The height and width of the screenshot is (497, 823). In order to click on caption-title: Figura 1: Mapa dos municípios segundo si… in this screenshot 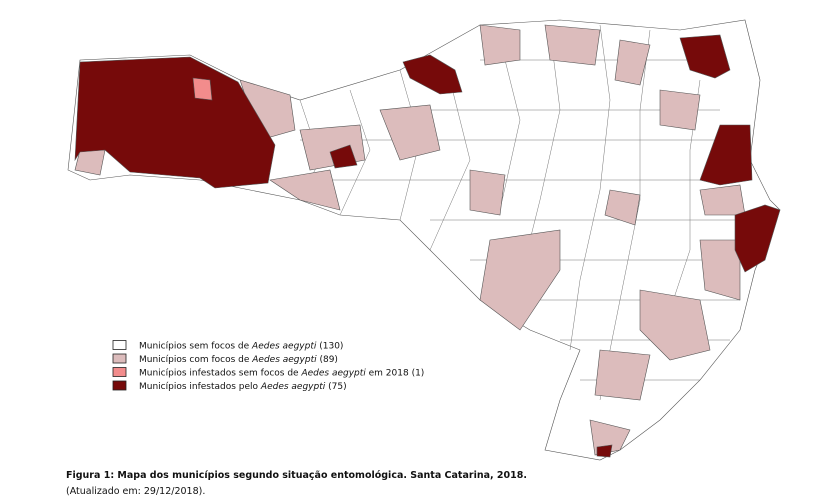, I will do `click(296, 475)`.